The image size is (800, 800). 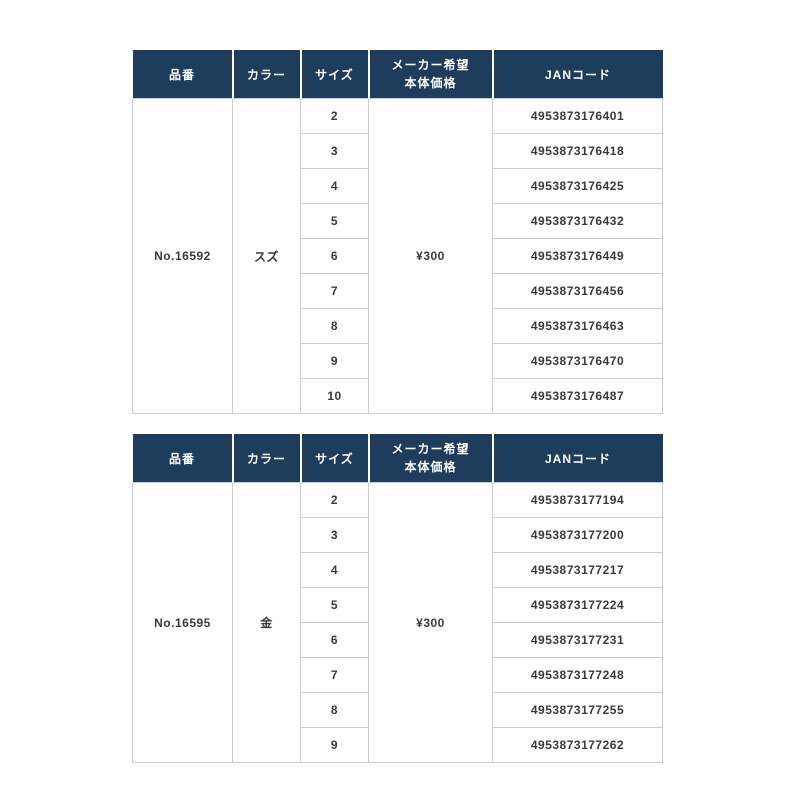 I want to click on jan-code-cell: 4953873176432, so click(x=577, y=221).